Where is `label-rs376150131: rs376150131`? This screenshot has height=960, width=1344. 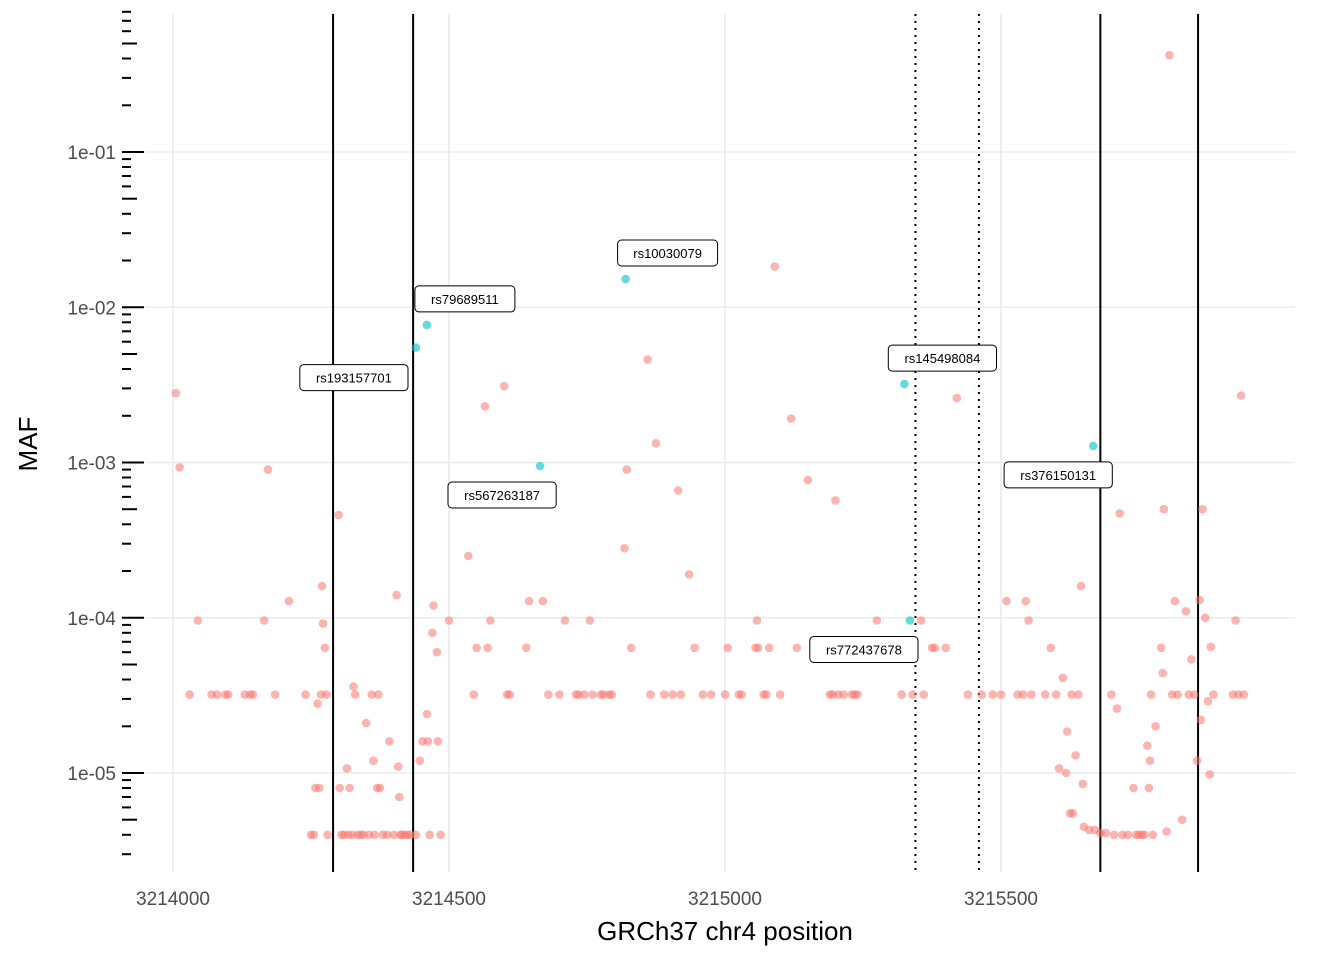
label-rs376150131: rs376150131 is located at coordinates (1058, 475).